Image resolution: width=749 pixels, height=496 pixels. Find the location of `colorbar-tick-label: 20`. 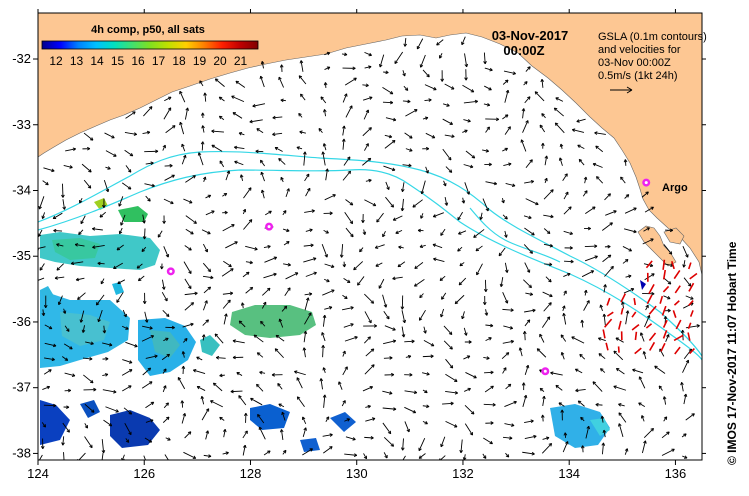

colorbar-tick-label: 20 is located at coordinates (220, 61).